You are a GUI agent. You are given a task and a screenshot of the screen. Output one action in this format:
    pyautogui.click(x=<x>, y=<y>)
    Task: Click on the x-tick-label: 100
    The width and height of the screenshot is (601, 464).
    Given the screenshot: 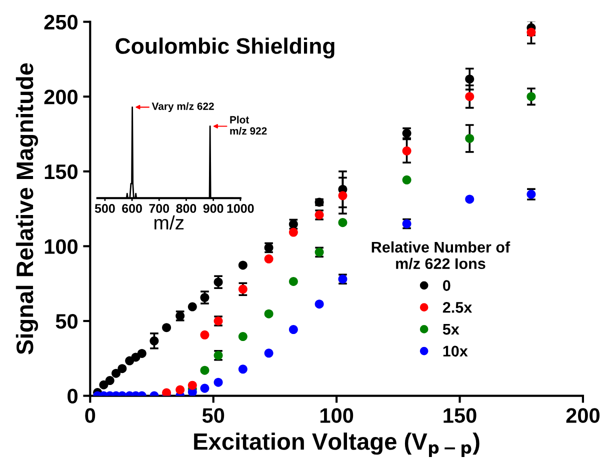 What is the action you would take?
    pyautogui.click(x=337, y=415)
    